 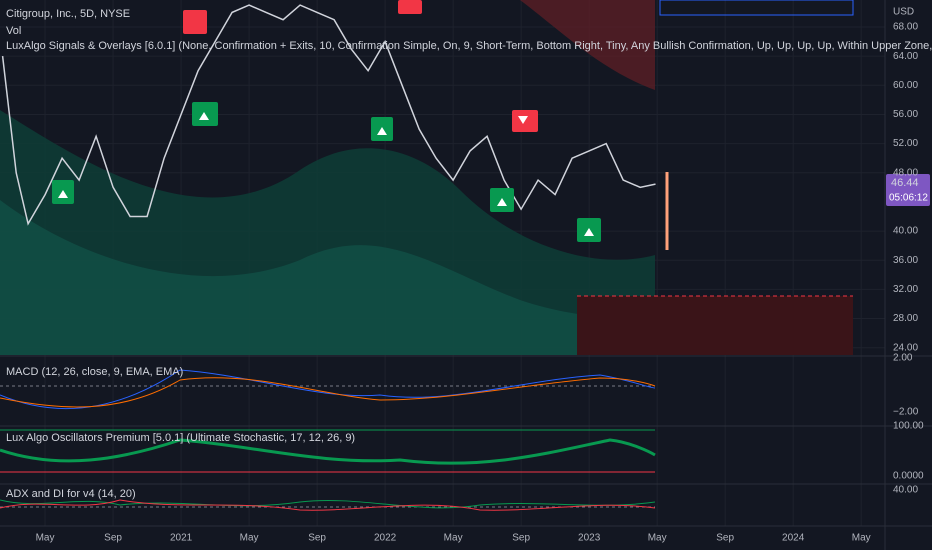 I want to click on x-tick-label: 2022, so click(x=385, y=538).